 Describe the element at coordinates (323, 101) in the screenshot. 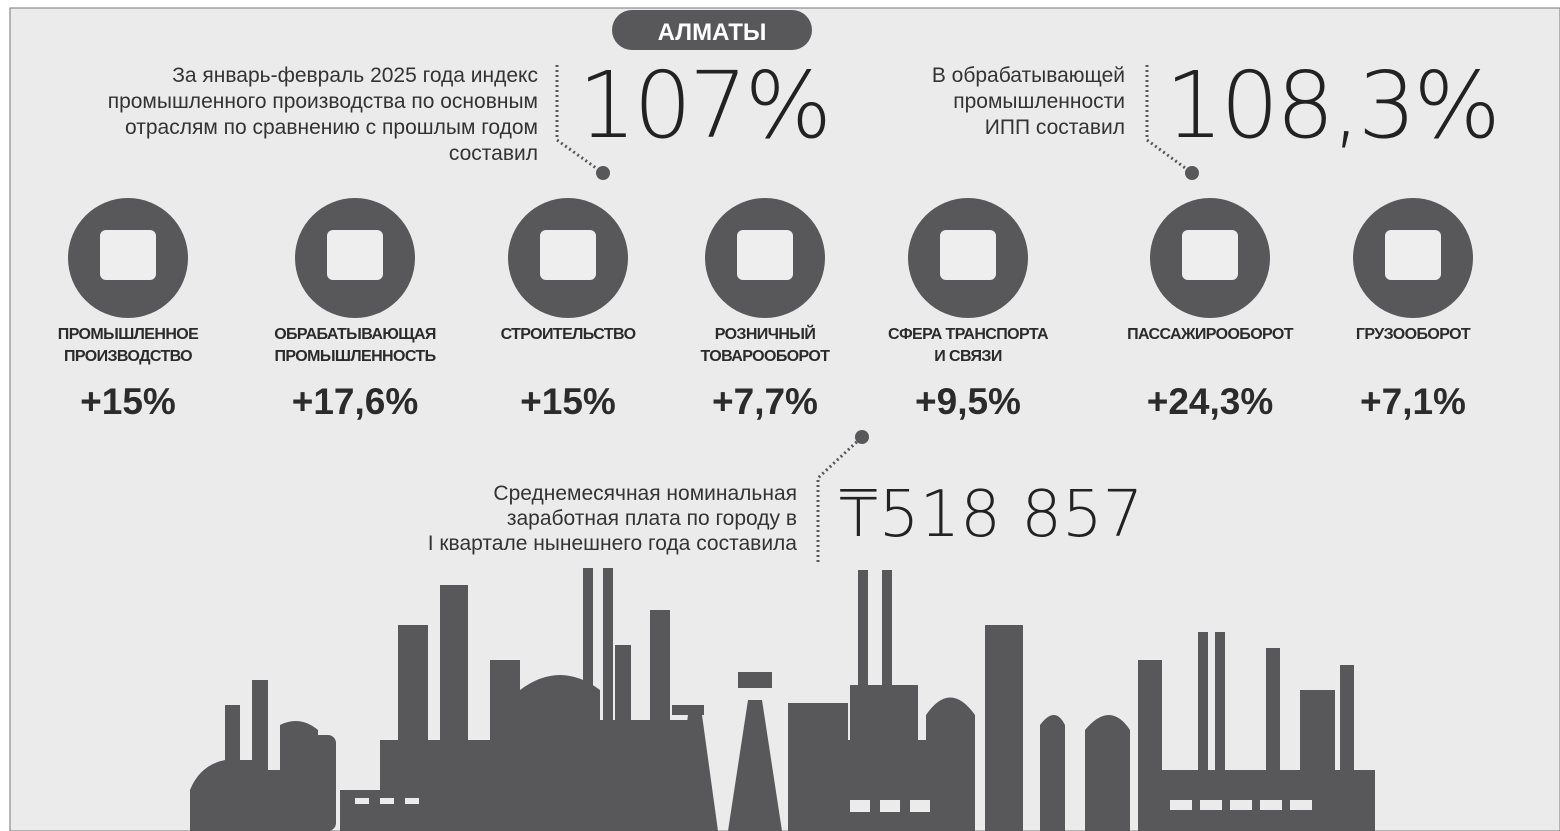

I see `text-line: промышленного производства по основным` at that location.